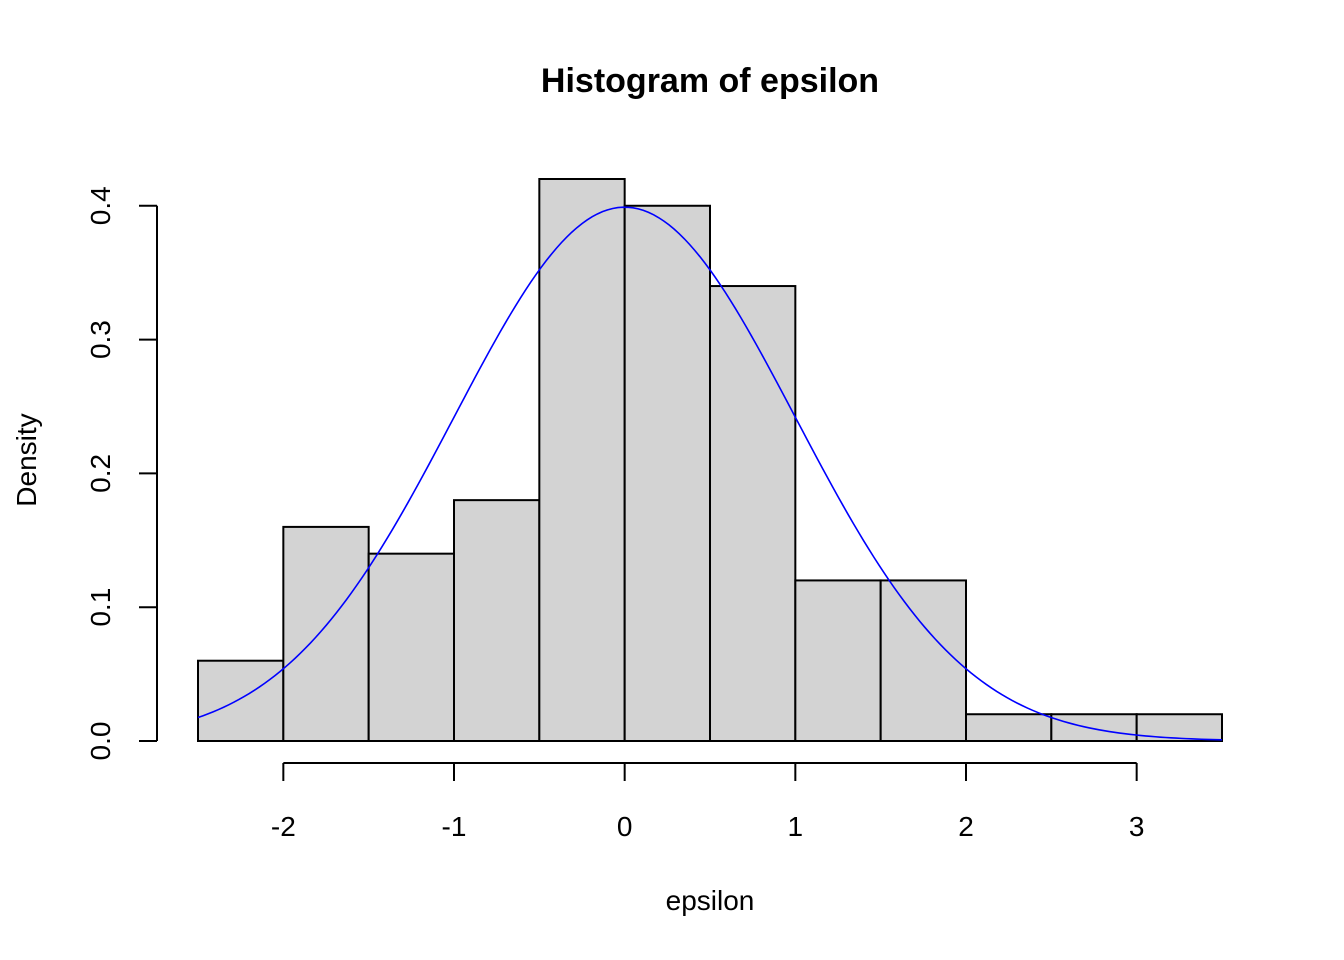 The image size is (1344, 960). What do you see at coordinates (100, 205) in the screenshot?
I see `y-tick-label-4: 0.4` at bounding box center [100, 205].